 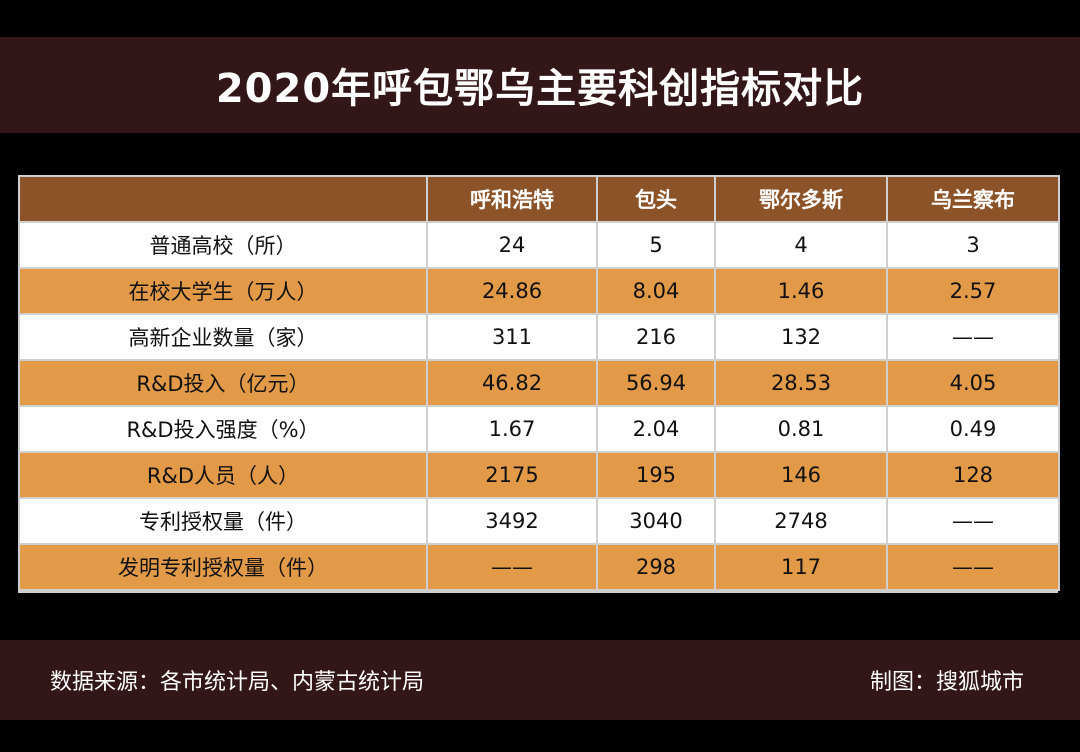 I want to click on table-row: 发明专利授权量（件） —— 298 117 ——, so click(x=539, y=567).